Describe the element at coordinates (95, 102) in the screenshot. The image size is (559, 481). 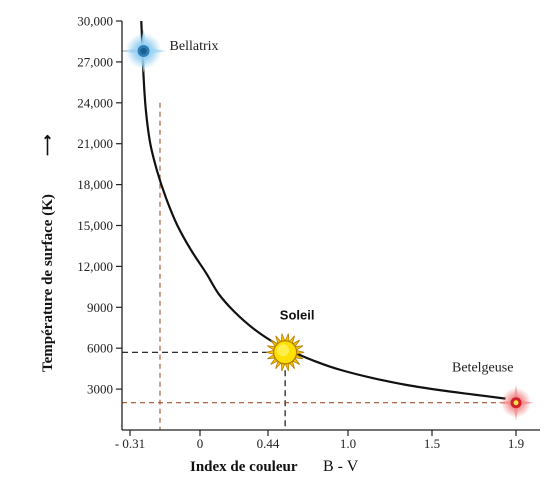
I see `y-tick-label: 24,000` at that location.